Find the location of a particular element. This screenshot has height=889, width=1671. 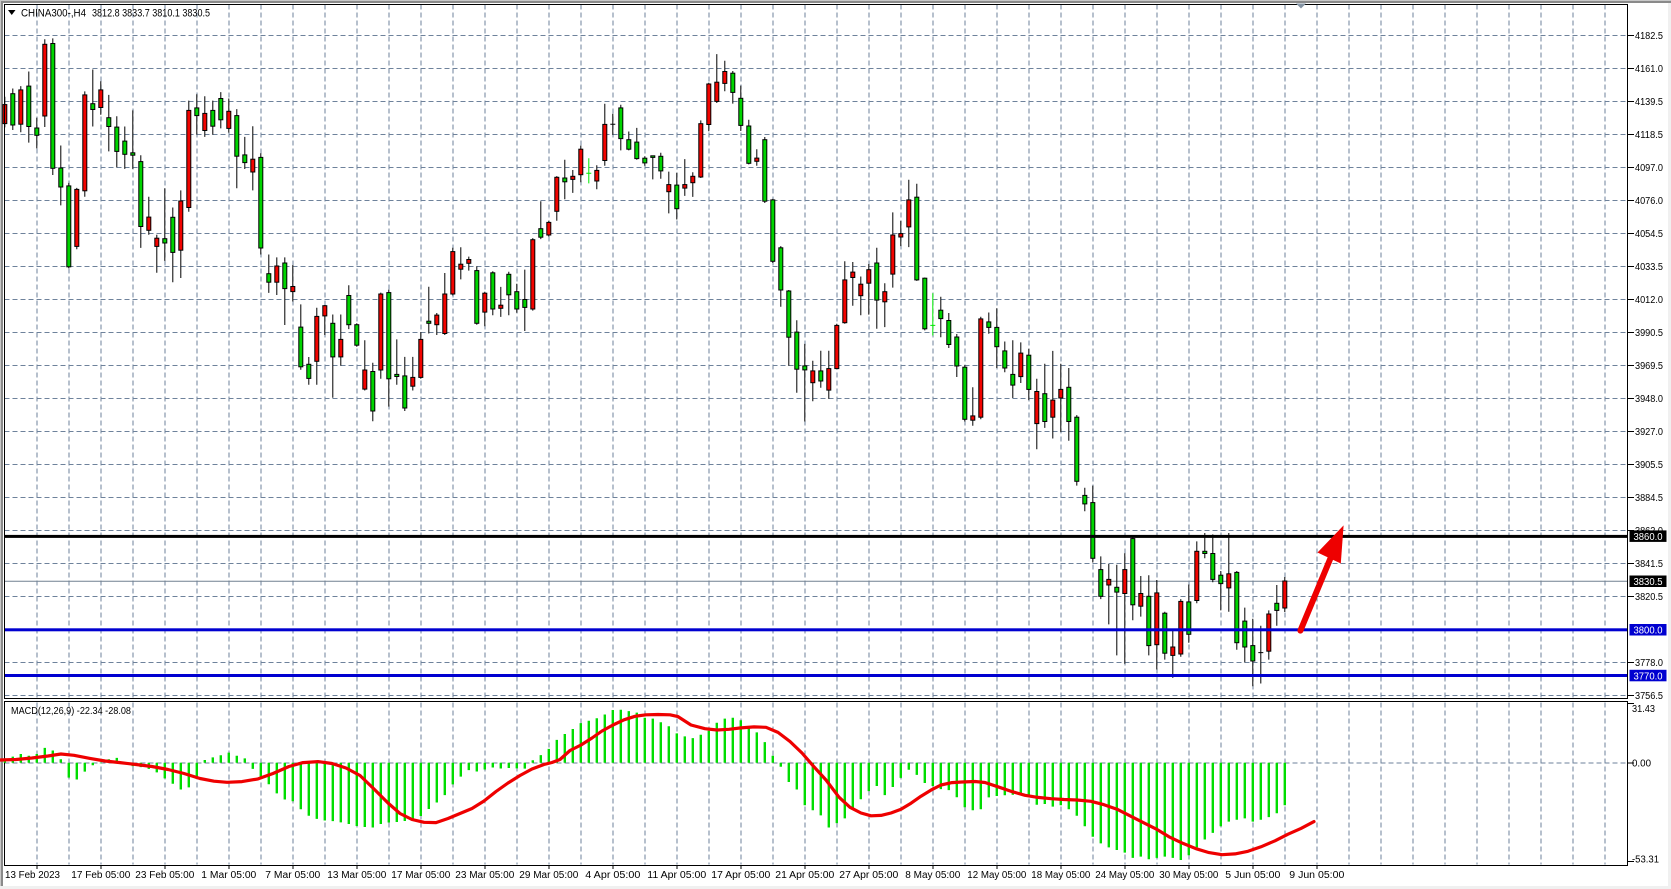

svg-text: 4139.5 is located at coordinates (1649, 102).